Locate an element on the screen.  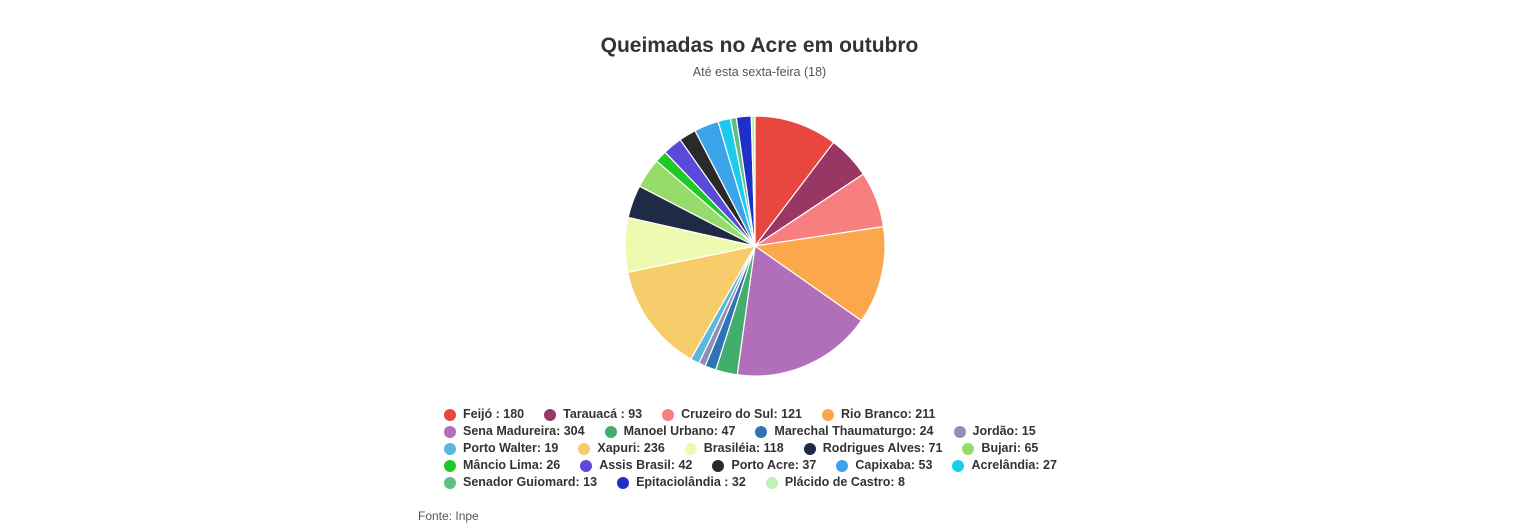
source-note: Fonte: Inpe is located at coordinates (448, 516).